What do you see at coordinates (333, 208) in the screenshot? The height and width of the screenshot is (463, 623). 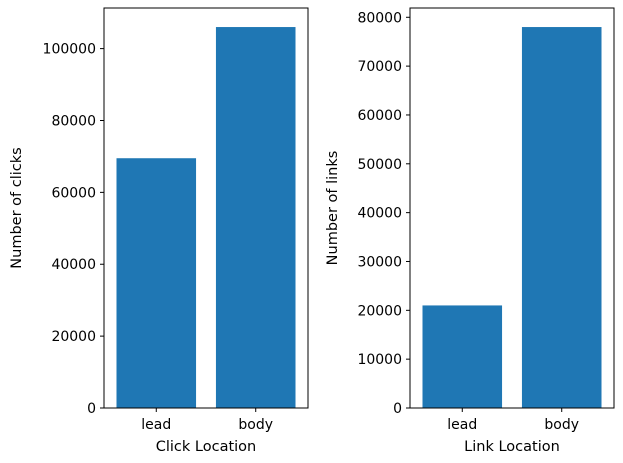 I see `y-axis-label: Number of links` at bounding box center [333, 208].